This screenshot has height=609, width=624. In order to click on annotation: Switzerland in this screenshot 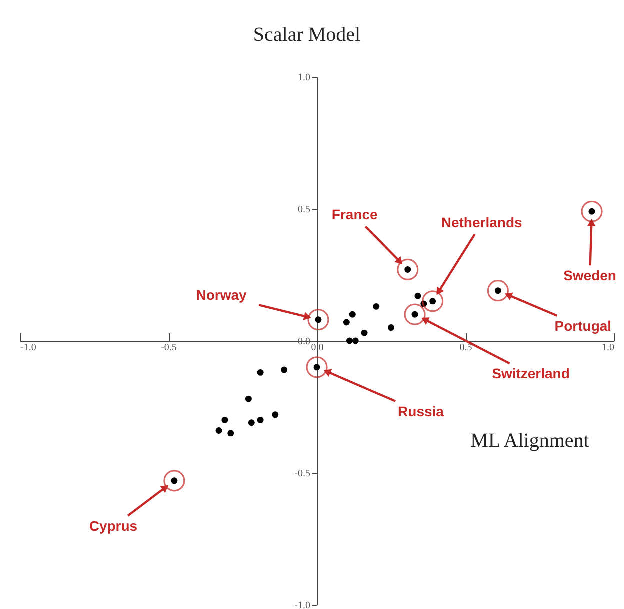, I will do `click(531, 374)`.